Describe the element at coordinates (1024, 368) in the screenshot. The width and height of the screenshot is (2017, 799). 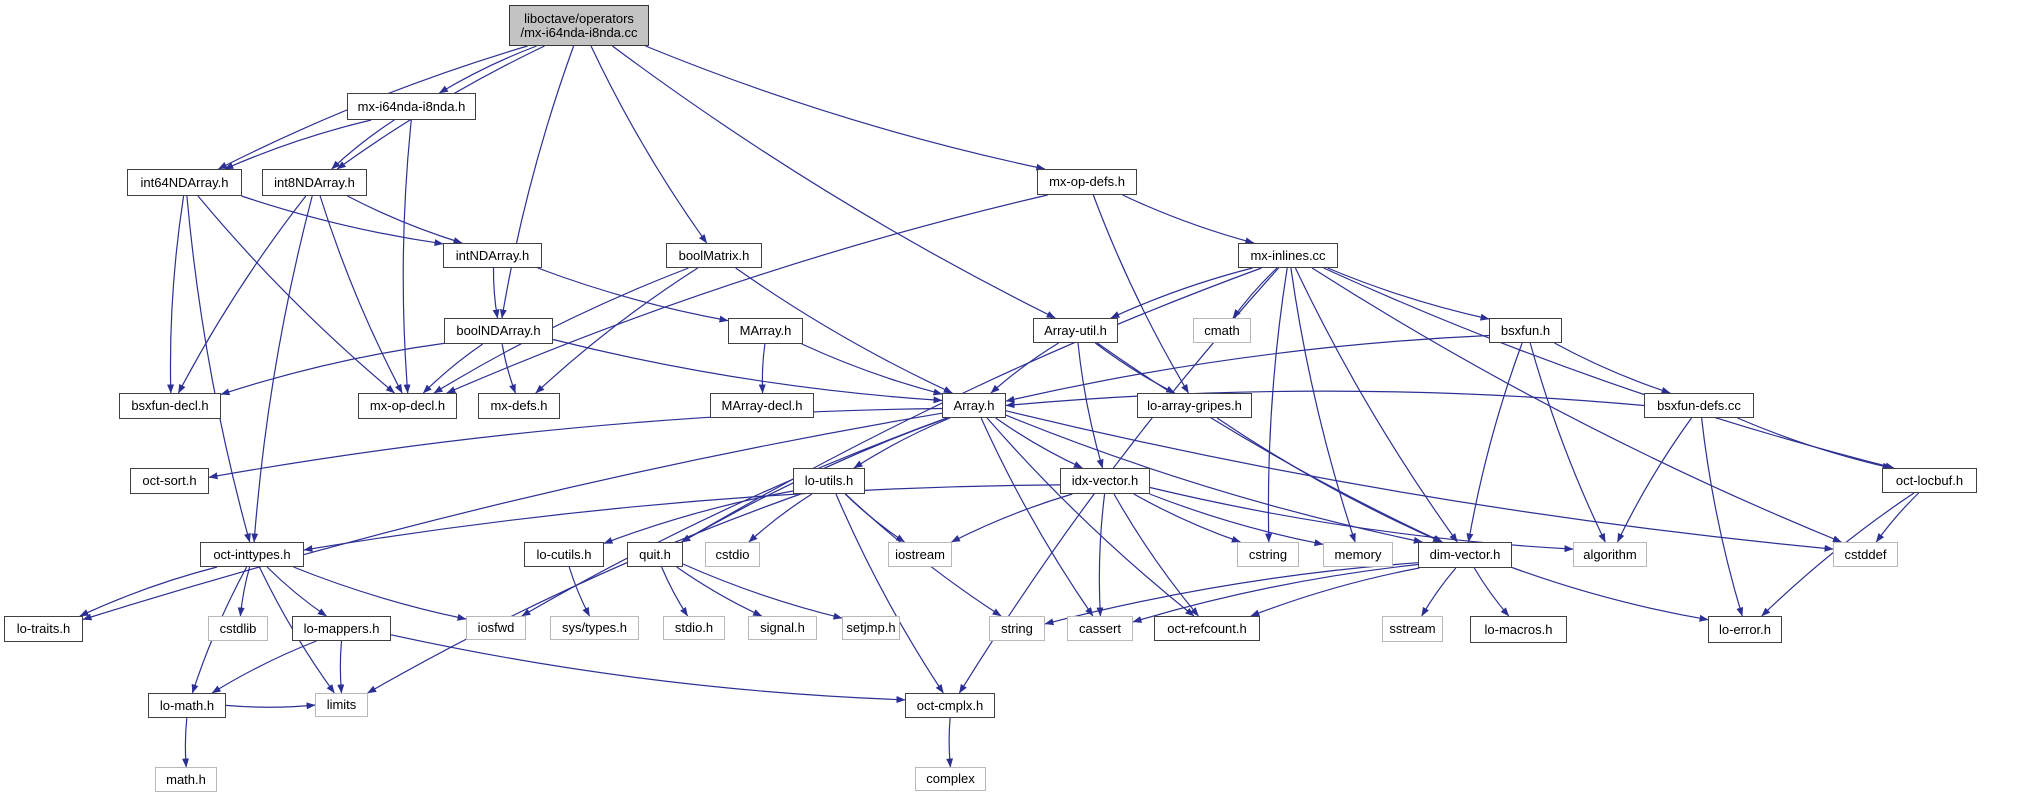
I see `edge-Array-util-h-to-Array-h` at that location.